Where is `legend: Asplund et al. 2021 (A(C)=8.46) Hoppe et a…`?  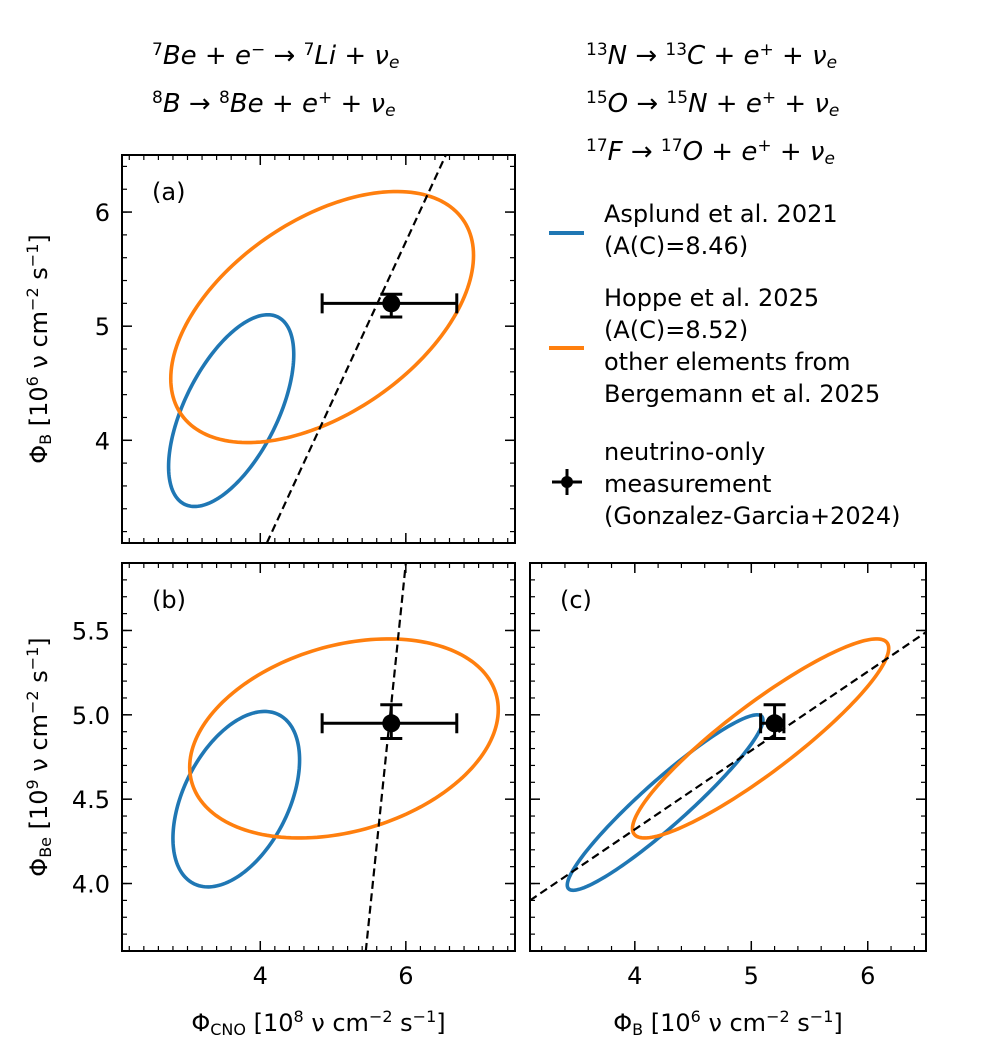 legend: Asplund et al. 2021 (A(C)=8.46) Hoppe et a… is located at coordinates (725, 365).